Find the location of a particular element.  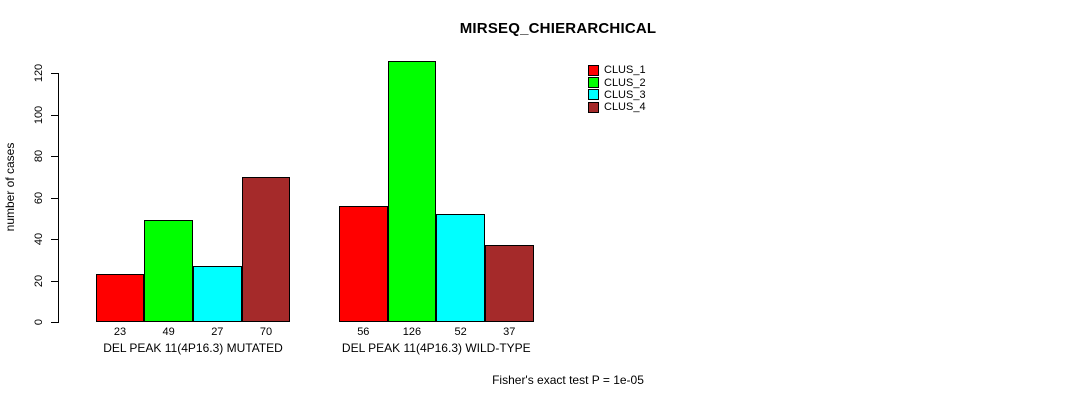

bar-value-label: 37 is located at coordinates (509, 332).